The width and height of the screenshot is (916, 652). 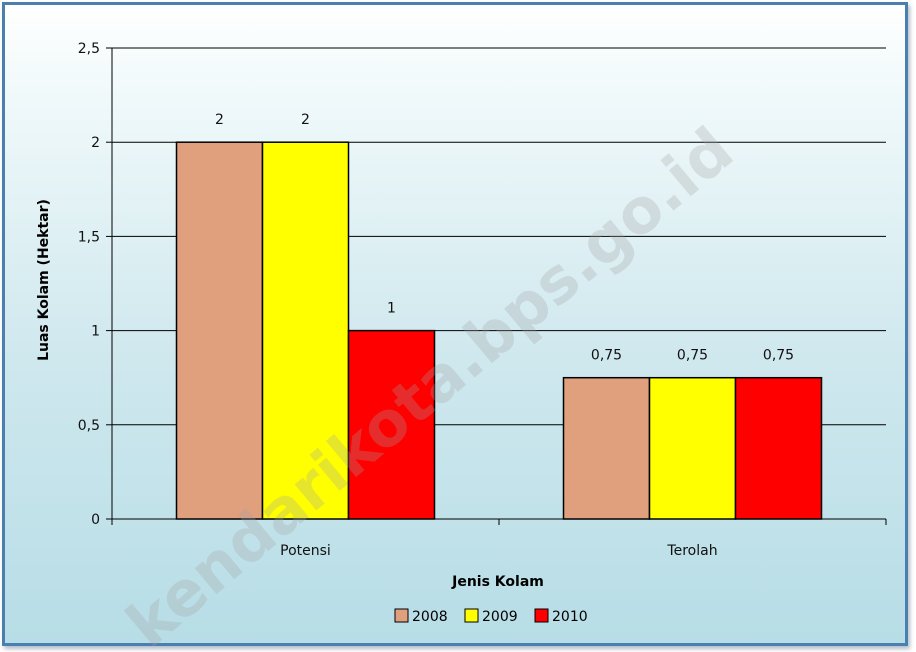 What do you see at coordinates (606, 448) in the screenshot?
I see `bar-2008-terolah` at bounding box center [606, 448].